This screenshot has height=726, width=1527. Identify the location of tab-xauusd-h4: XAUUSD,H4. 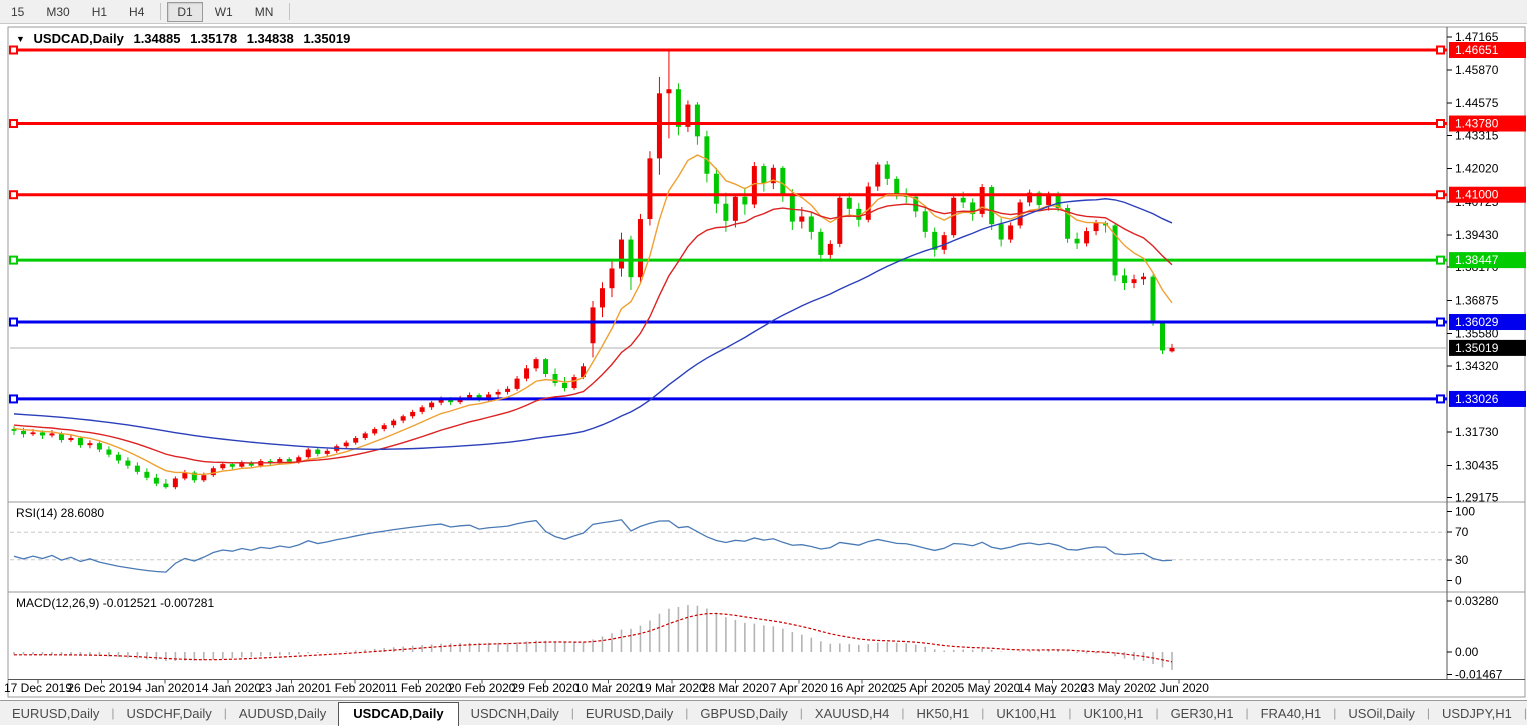
(852, 714).